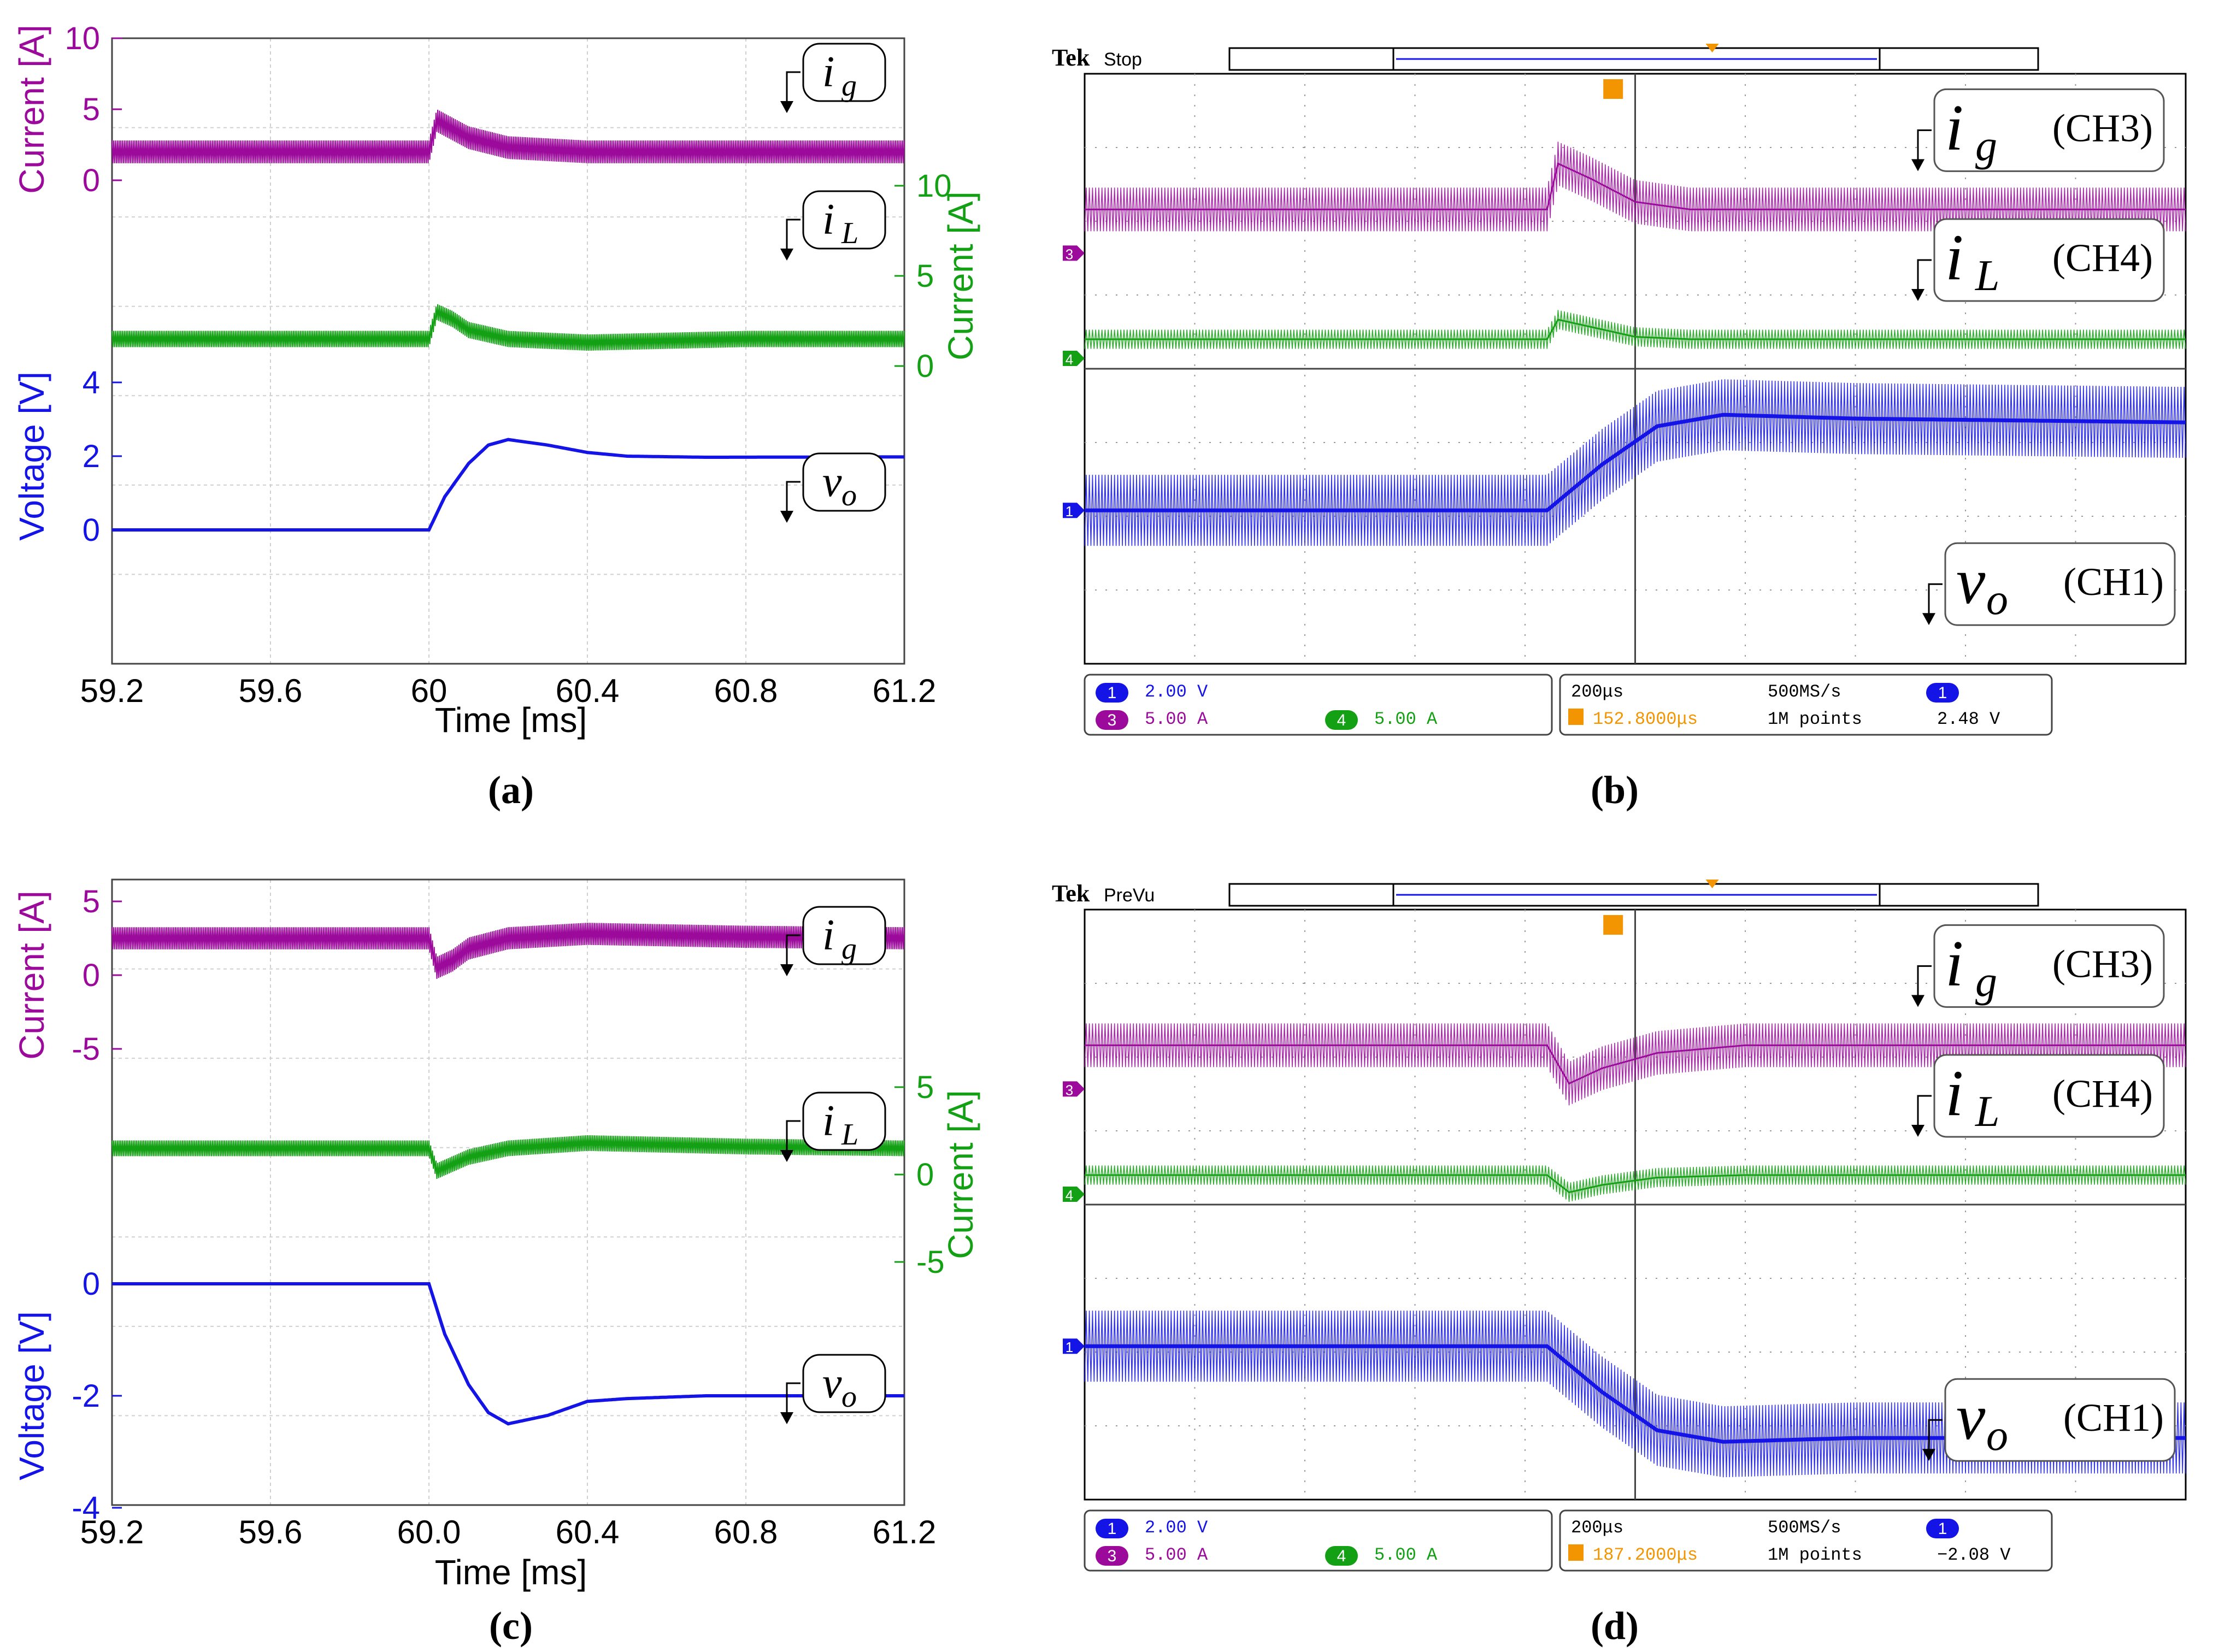 The width and height of the screenshot is (2213, 1652). Describe the element at coordinates (1969, 719) in the screenshot. I see `trigger-level: 2.48 V` at that location.